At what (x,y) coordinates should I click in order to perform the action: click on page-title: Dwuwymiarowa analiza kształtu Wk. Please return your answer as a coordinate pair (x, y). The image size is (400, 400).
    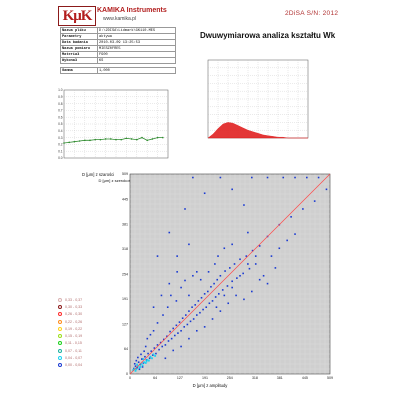
    Looking at the image, I should click on (268, 35).